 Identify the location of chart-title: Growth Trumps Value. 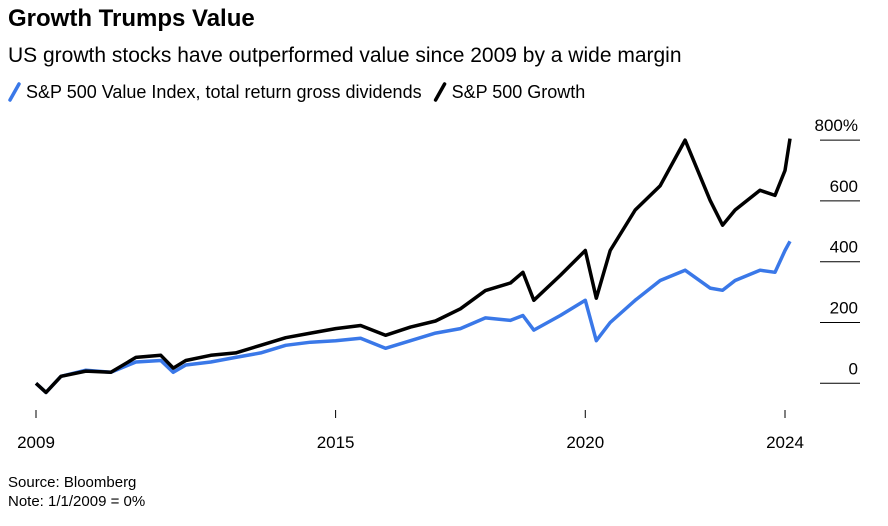
(131, 18).